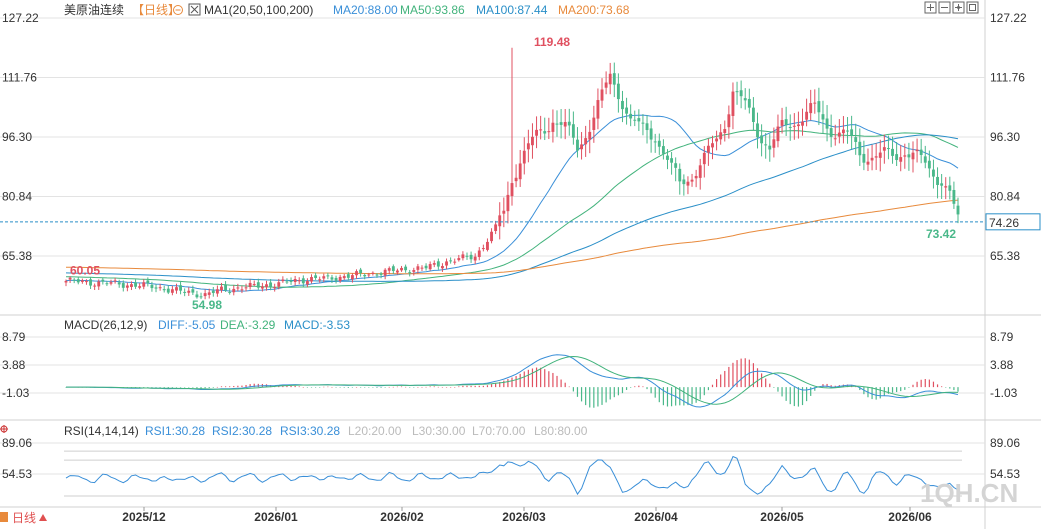 The image size is (1041, 529). Describe the element at coordinates (101, 431) in the screenshot. I see `rsi-title: RSI(14,14,14)` at that location.